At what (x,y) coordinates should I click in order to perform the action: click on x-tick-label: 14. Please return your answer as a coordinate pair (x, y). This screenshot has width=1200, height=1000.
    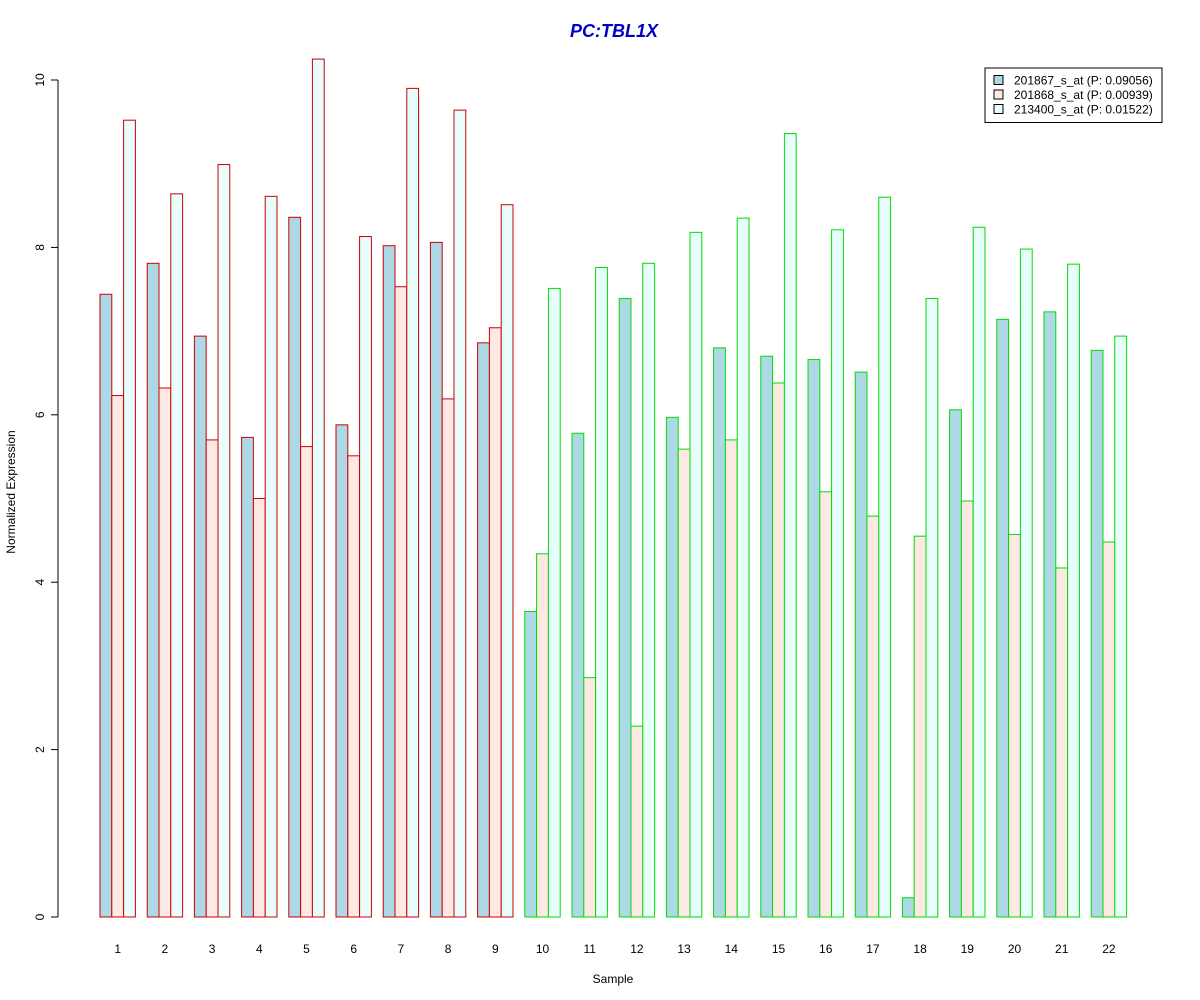
    Looking at the image, I should click on (732, 949).